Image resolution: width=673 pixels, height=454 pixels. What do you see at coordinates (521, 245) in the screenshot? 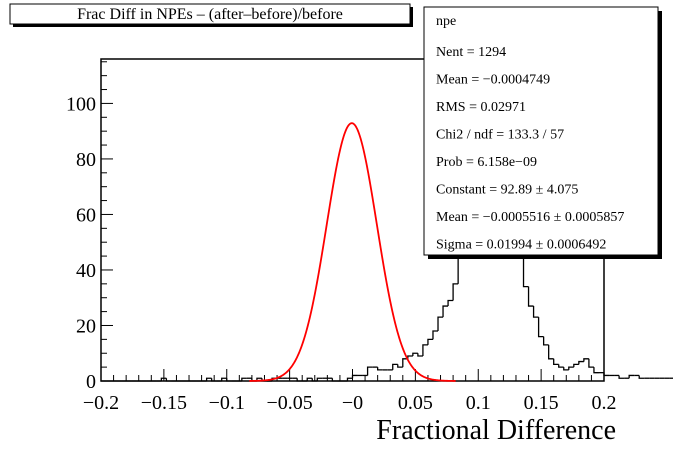
I see `stats-line: Sigma = 0.01994 ± 0.0006492` at bounding box center [521, 245].